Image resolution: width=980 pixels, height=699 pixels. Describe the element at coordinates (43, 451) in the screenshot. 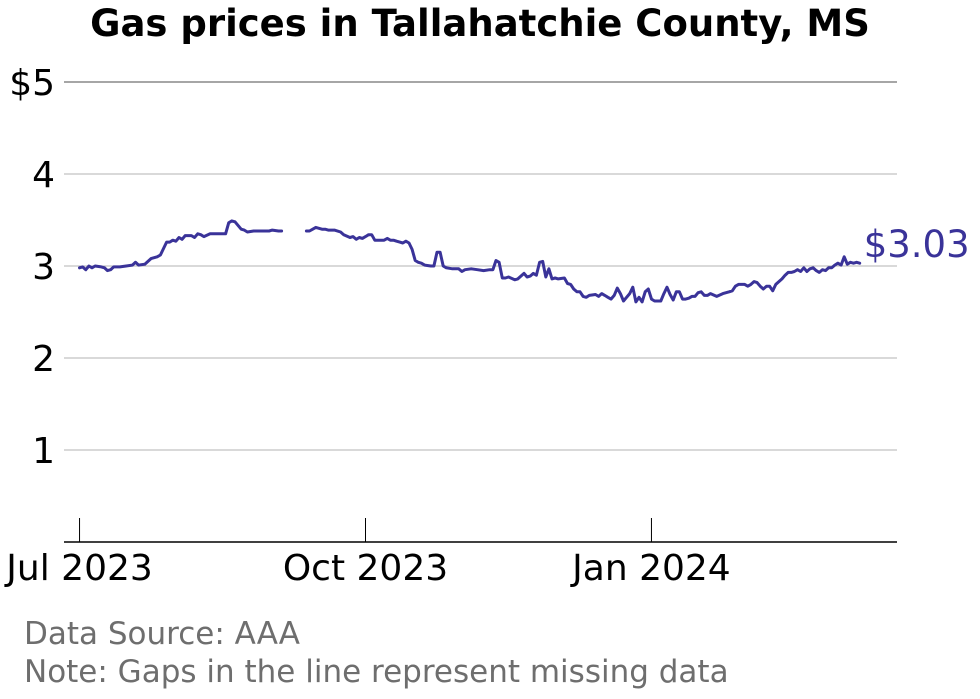

I see `y-tick-label-1: 1` at that location.